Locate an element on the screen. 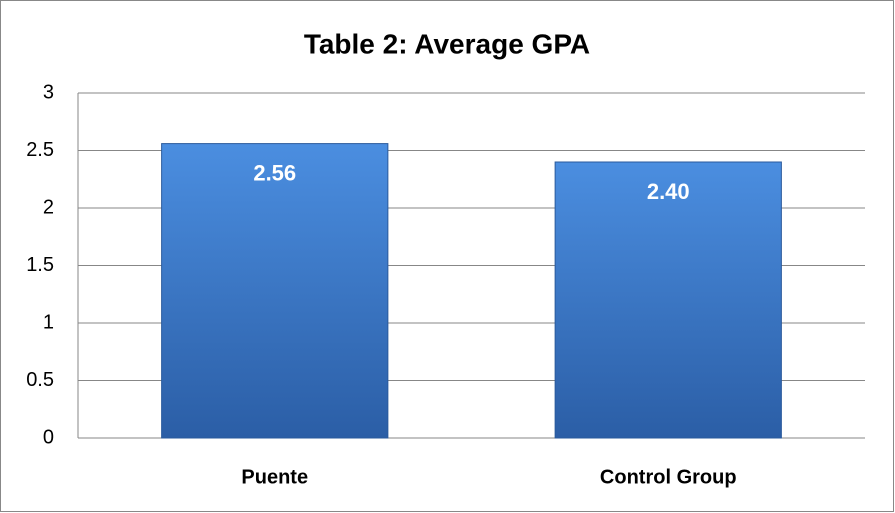 The image size is (895, 513). y-tick-label: 2 is located at coordinates (48, 207).